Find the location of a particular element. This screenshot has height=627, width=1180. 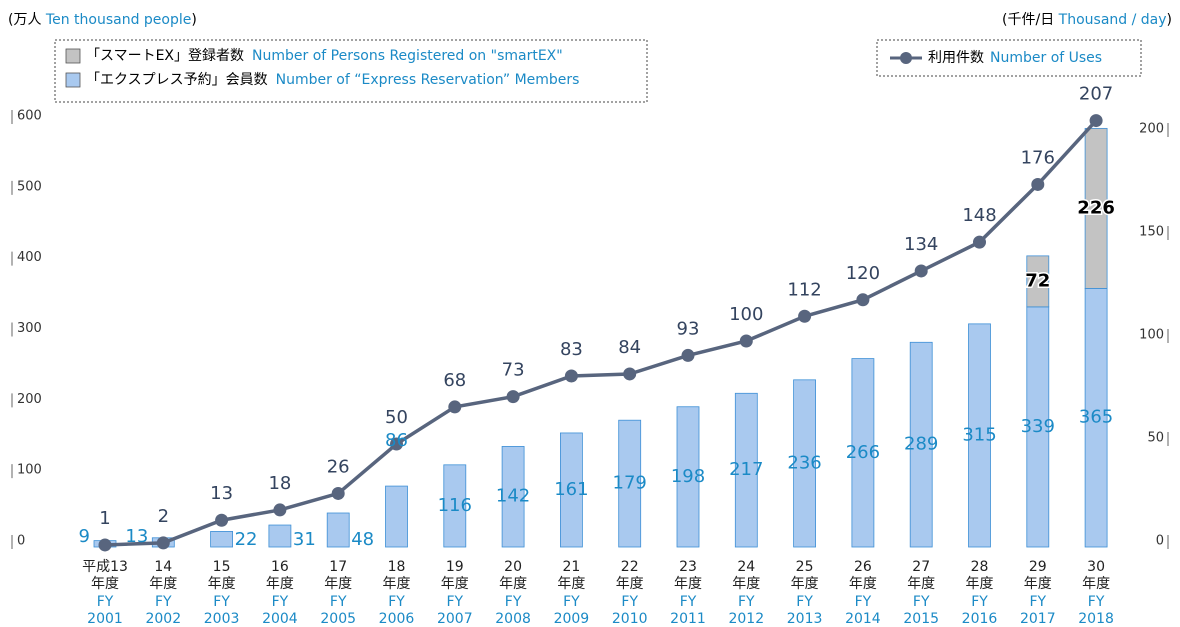

bar-value-label: 22 is located at coordinates (246, 539).